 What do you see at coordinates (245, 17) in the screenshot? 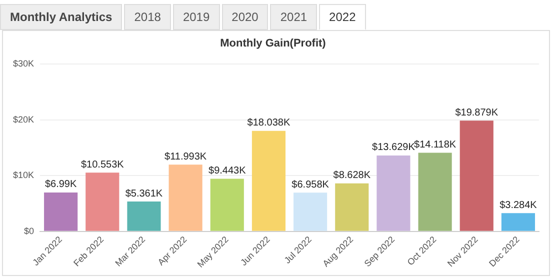
I see `text: 2020` at bounding box center [245, 17].